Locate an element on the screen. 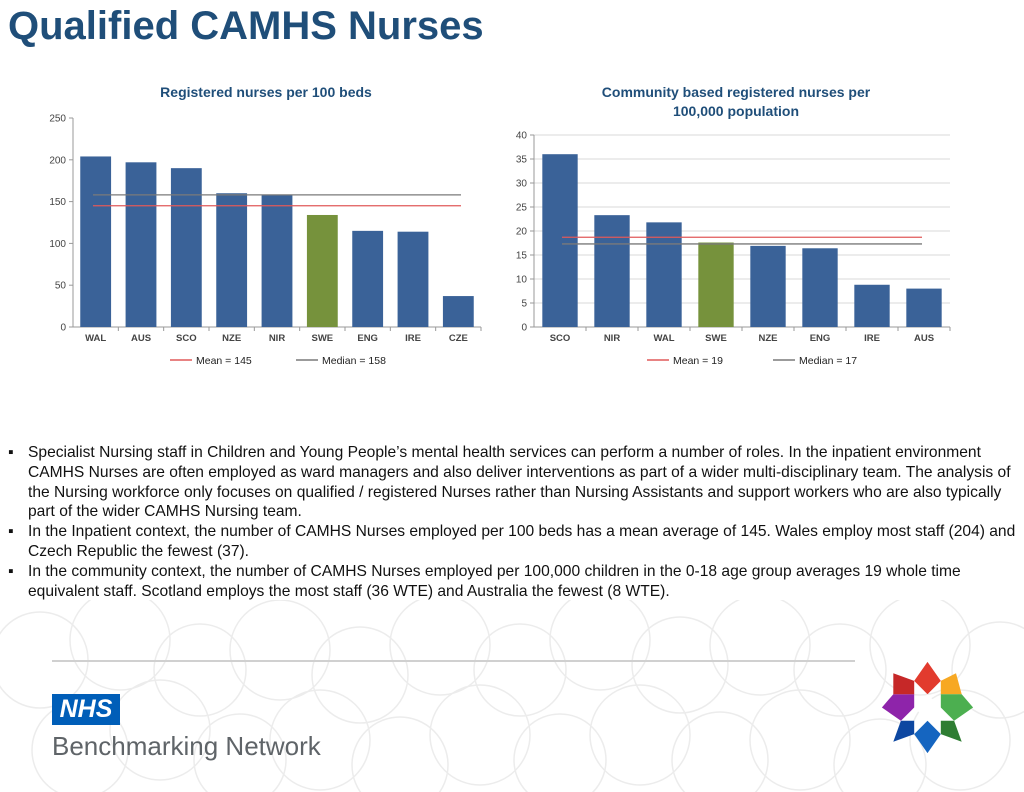 This screenshot has height=792, width=1024. y-tick-label: 50 is located at coordinates (61, 286).